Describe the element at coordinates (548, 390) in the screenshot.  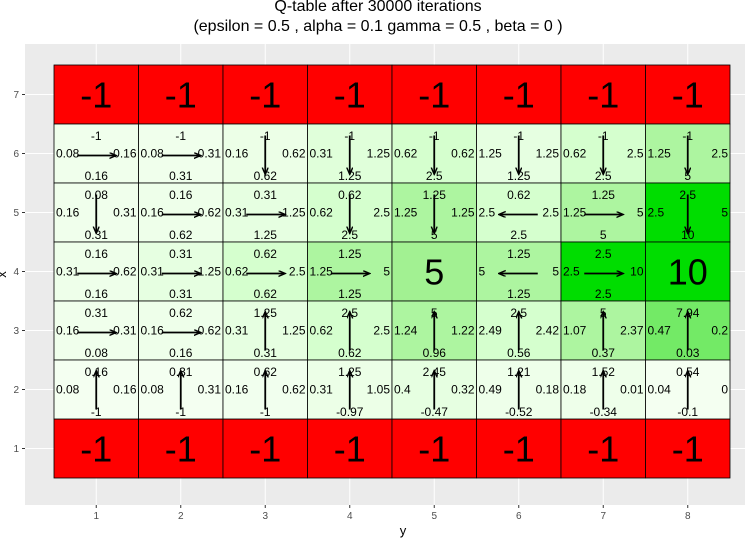
I see `q-right-label: 0.18` at that location.